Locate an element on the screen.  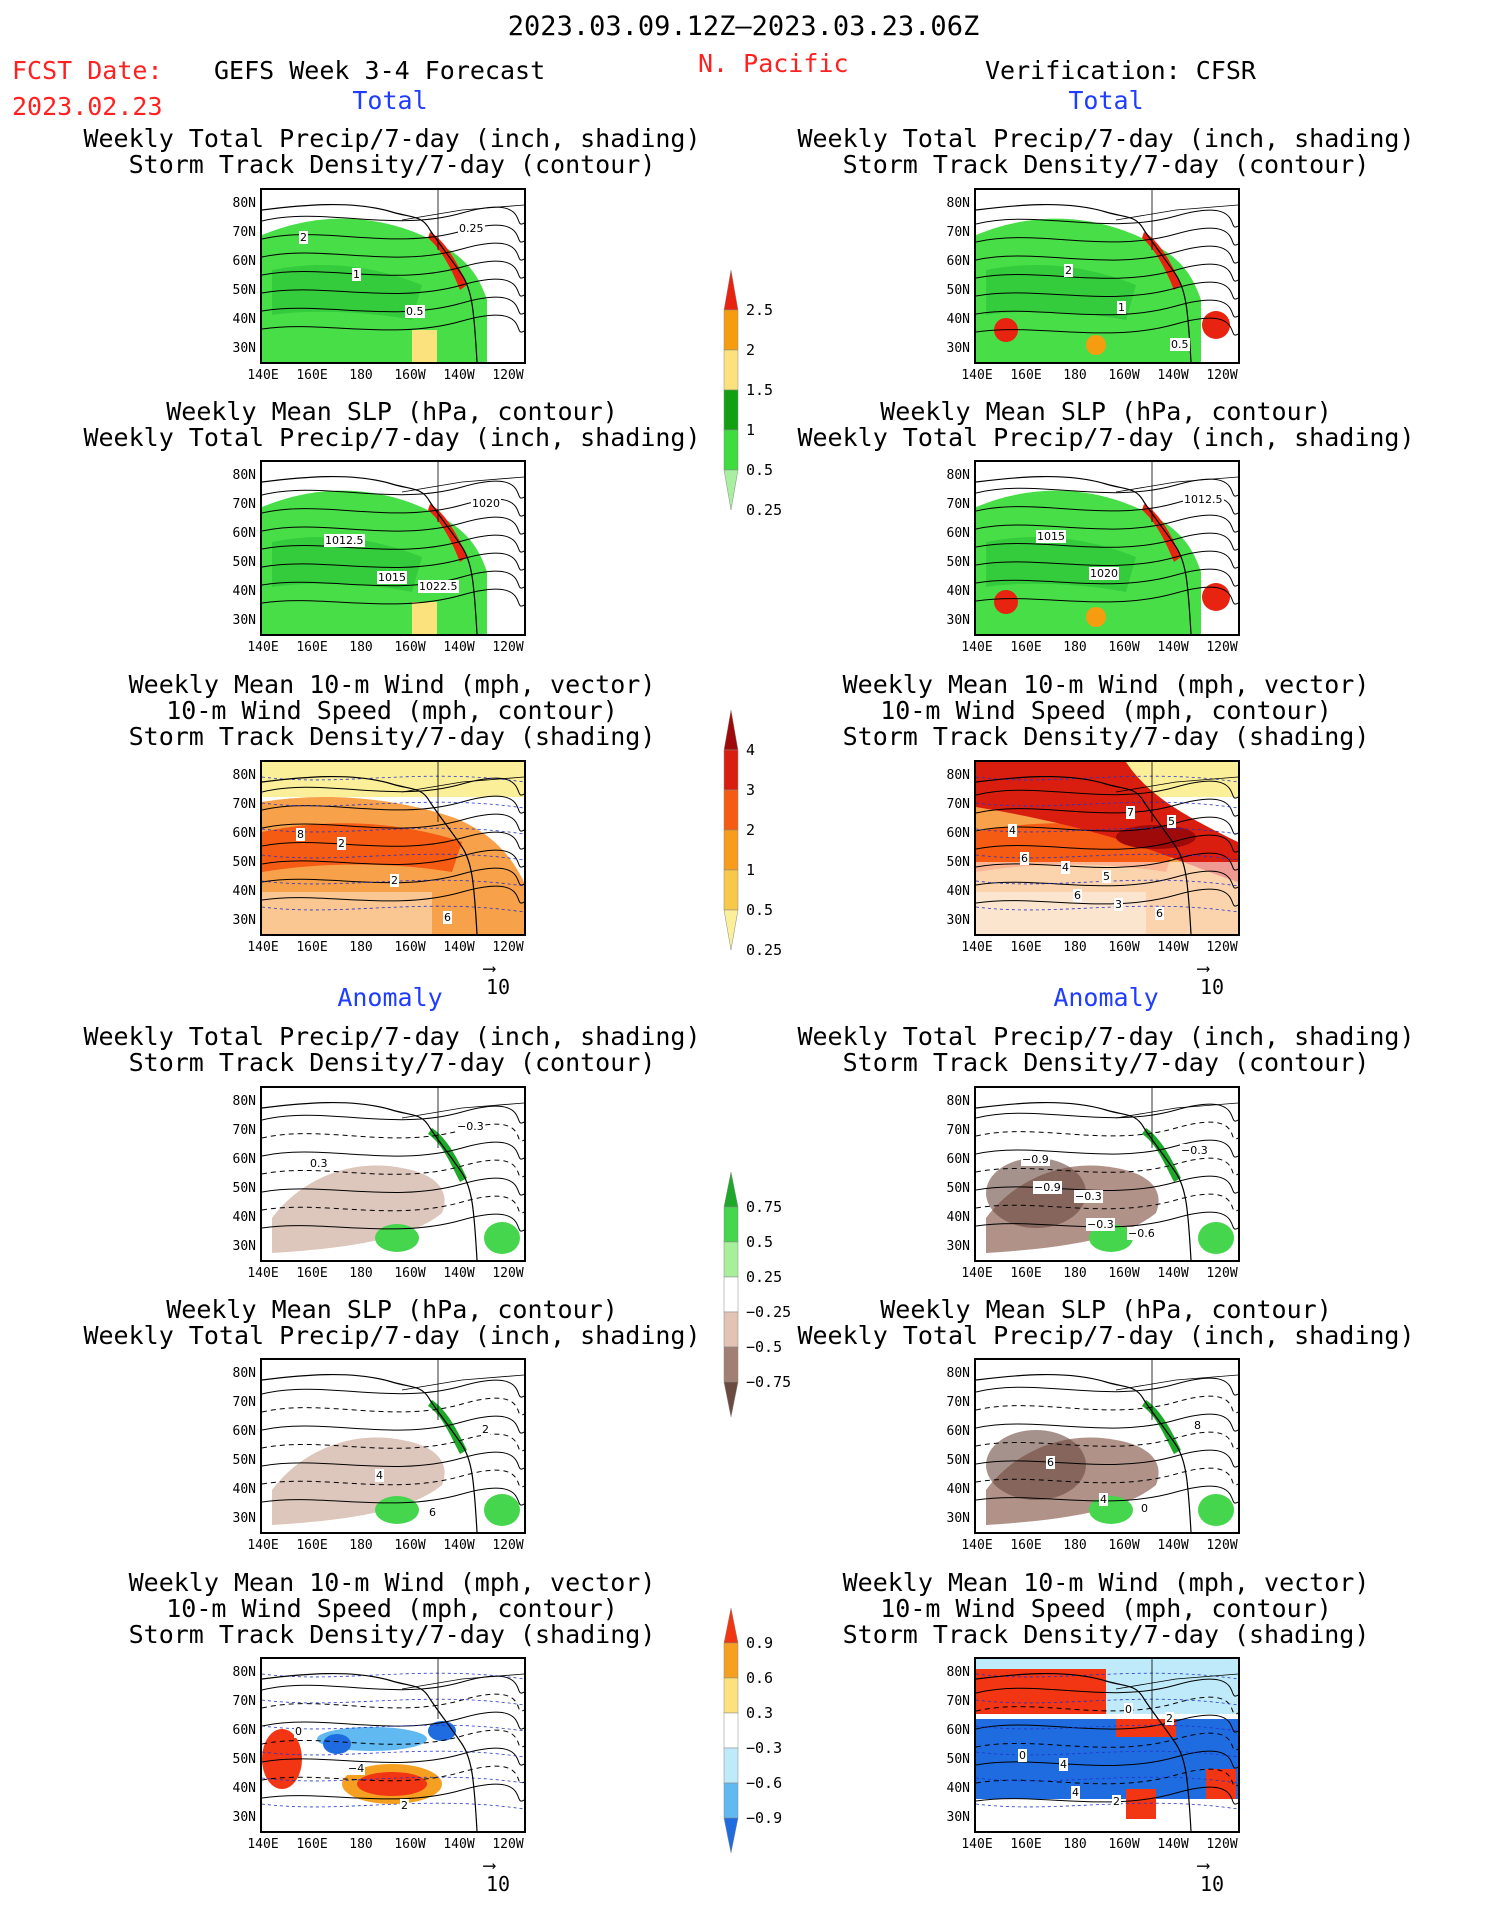
contour-label: −0.3 is located at coordinates (1194, 1150).